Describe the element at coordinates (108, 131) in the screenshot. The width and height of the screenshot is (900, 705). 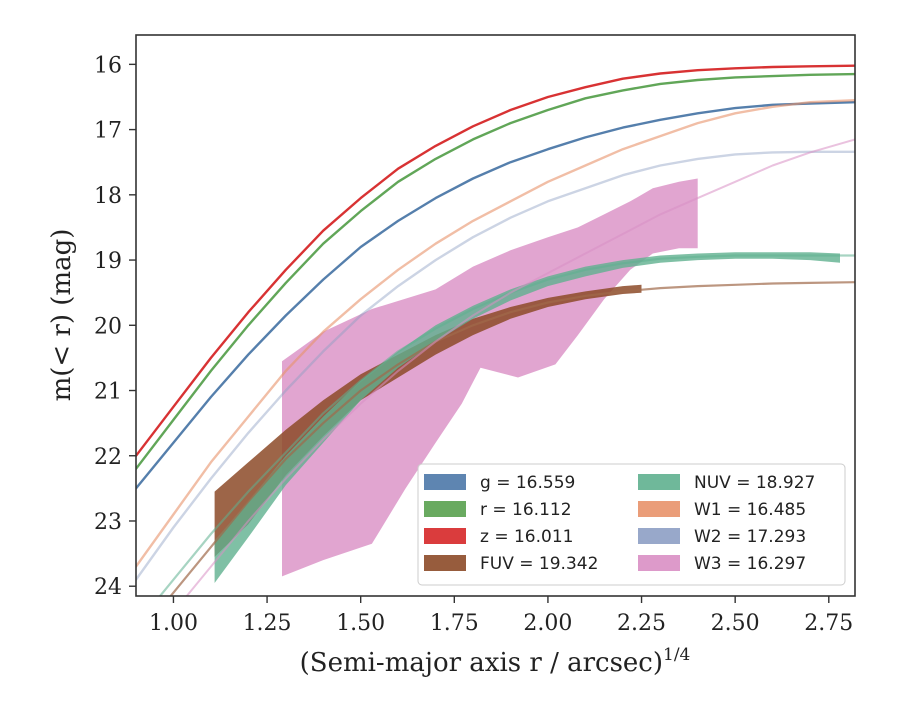
I see `y-tick-label: 17` at that location.